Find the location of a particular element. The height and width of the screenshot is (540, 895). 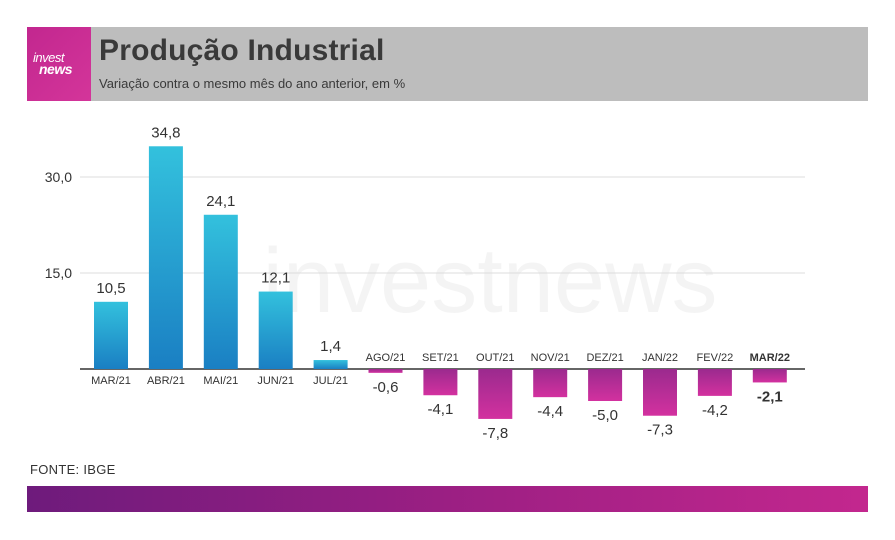

investnews-logo: invest news is located at coordinates (59, 64).